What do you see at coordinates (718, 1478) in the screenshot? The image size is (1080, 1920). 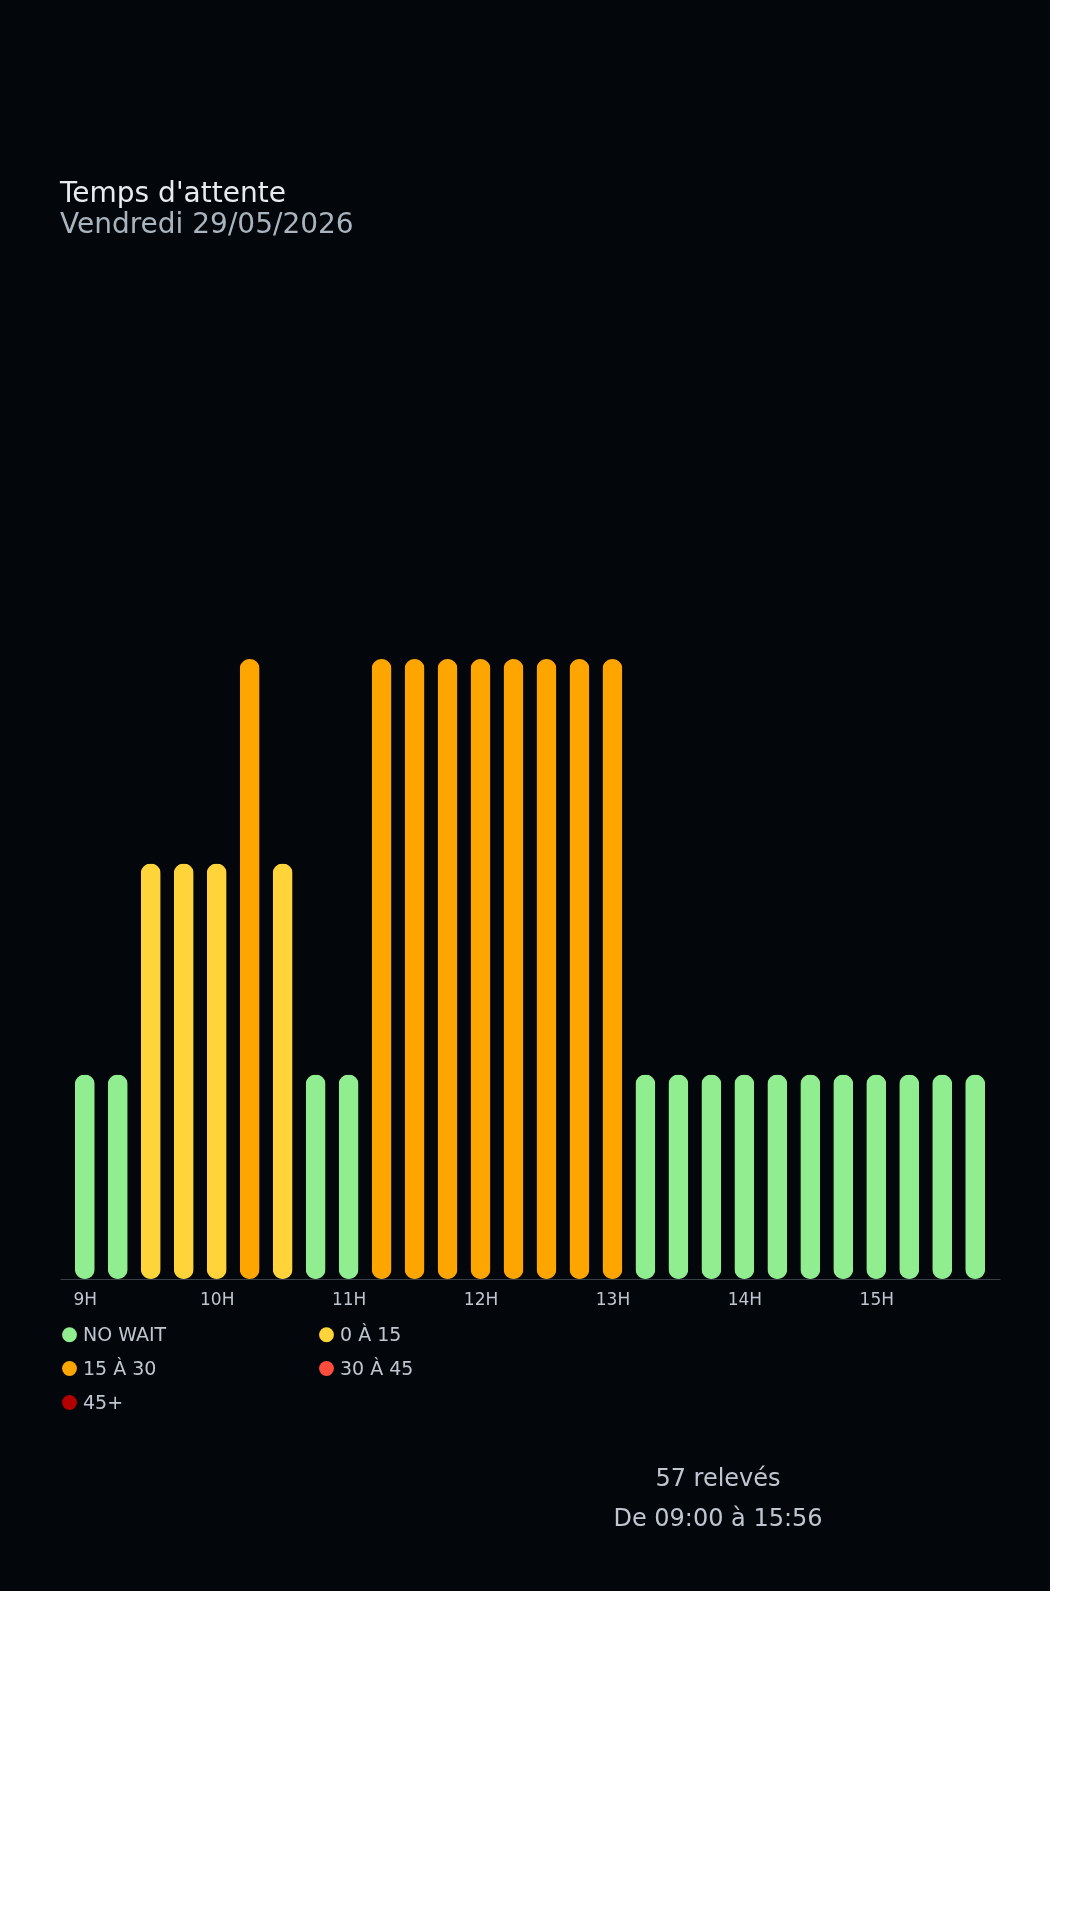 I see `text: 57 relevés` at bounding box center [718, 1478].